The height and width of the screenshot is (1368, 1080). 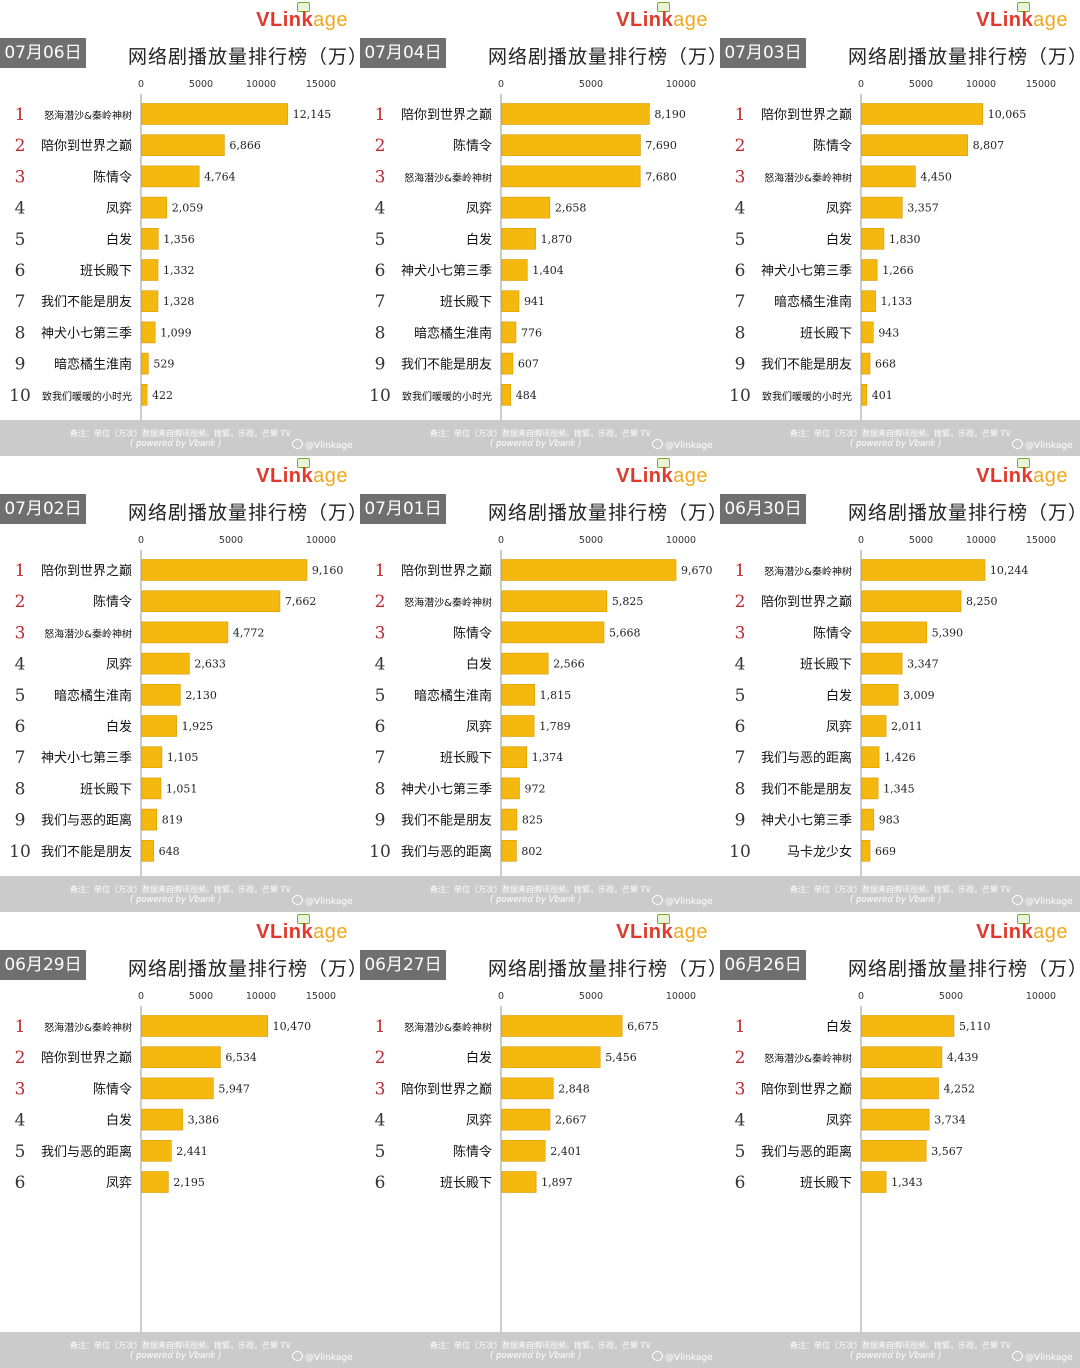 What do you see at coordinates (182, 788) in the screenshot?
I see `value-label: 1,051` at bounding box center [182, 788].